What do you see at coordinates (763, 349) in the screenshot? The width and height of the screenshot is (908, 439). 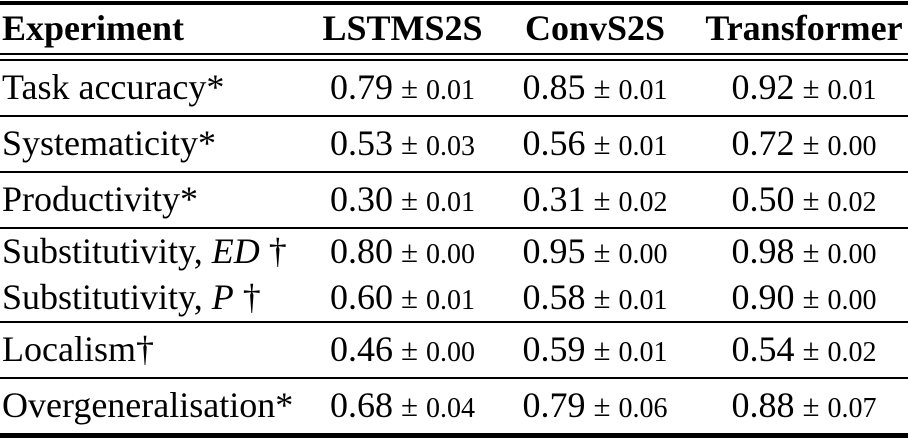 I see `value: 0.54` at bounding box center [763, 349].